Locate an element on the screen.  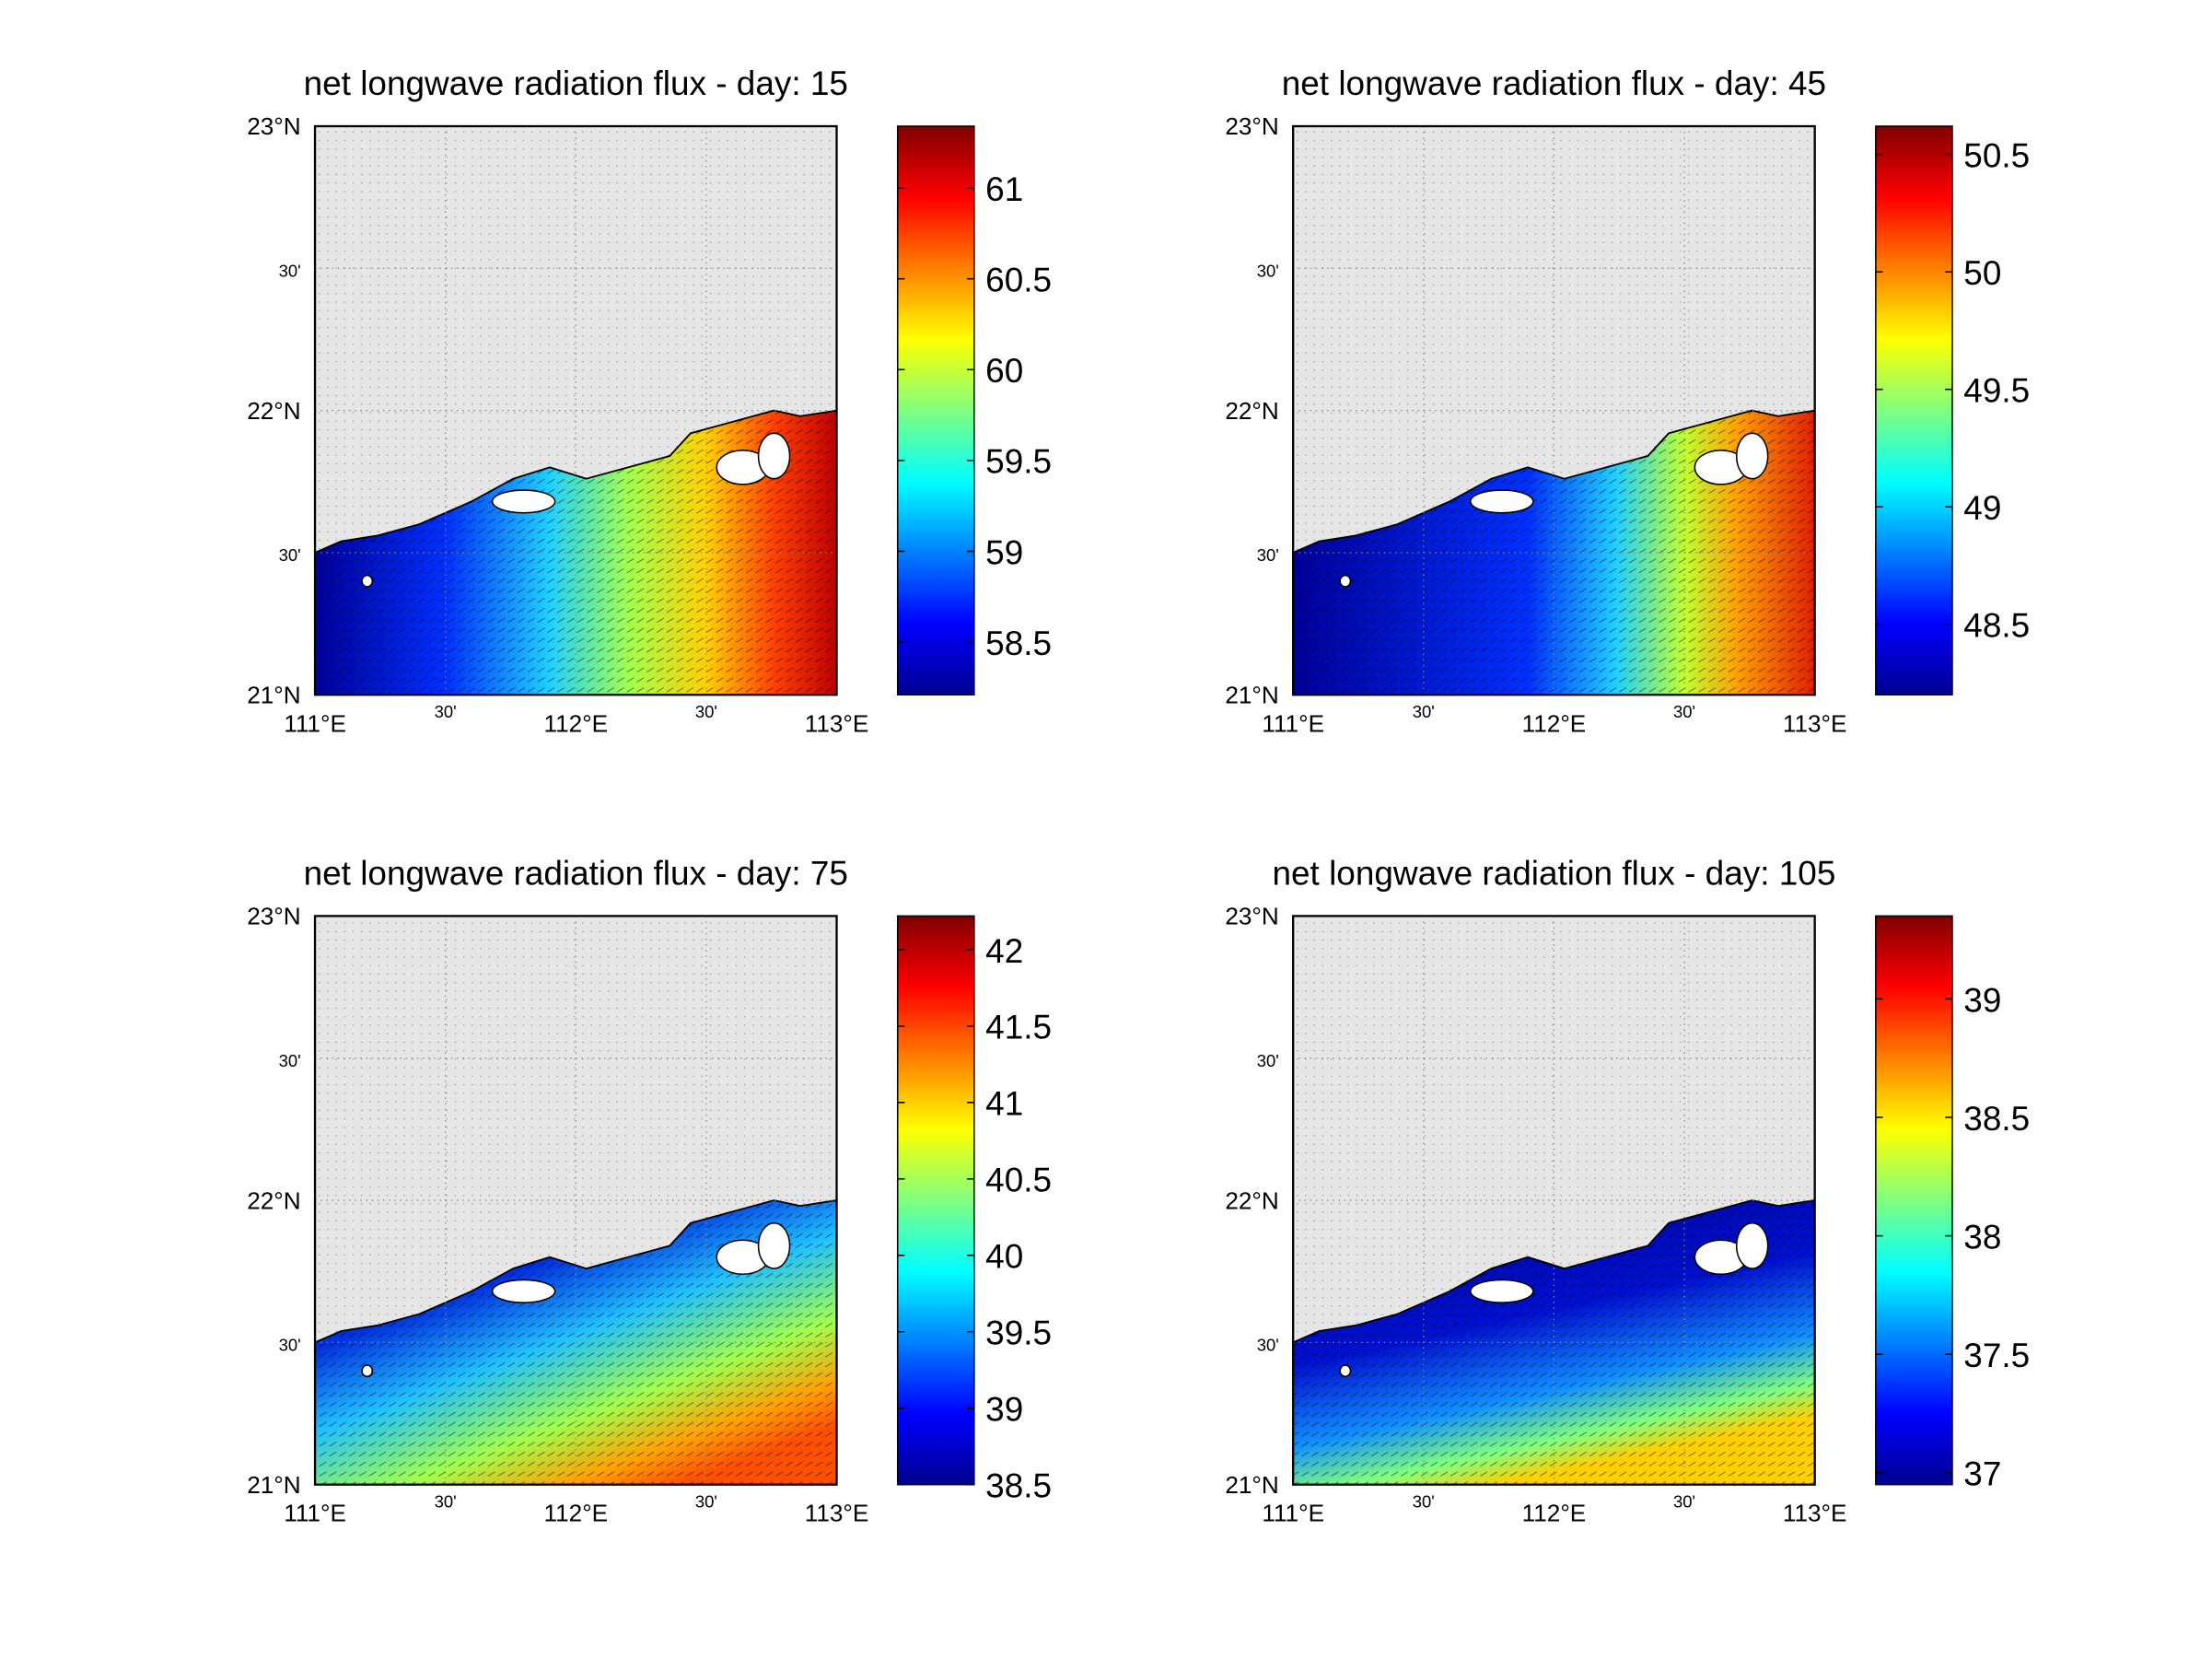
colorbar-tick-label: 49 is located at coordinates (1982, 508).